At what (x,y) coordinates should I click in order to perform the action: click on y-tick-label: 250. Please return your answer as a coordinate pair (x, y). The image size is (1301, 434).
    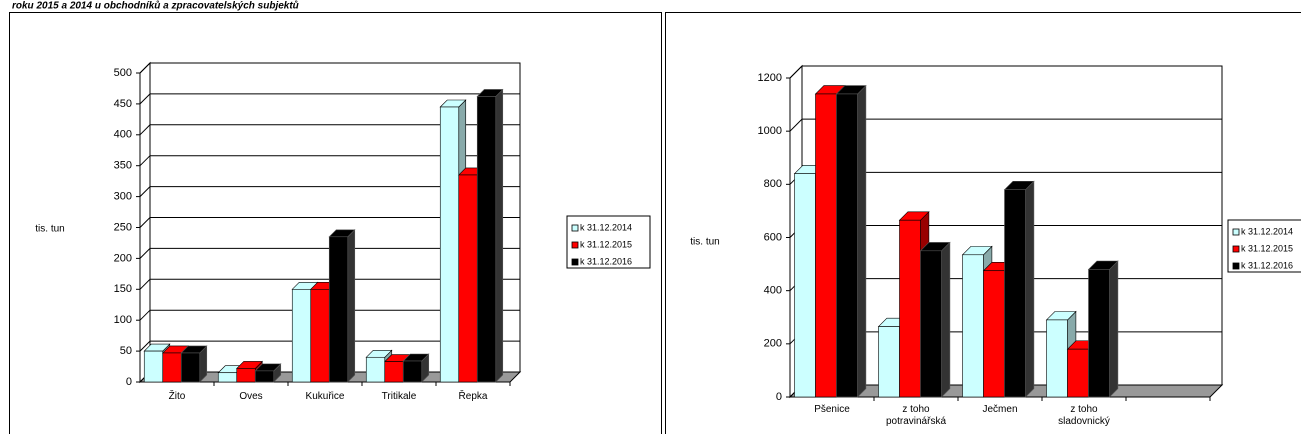
    Looking at the image, I should click on (123, 227).